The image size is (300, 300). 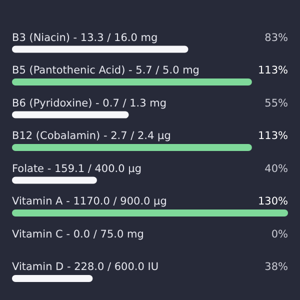 I want to click on data-label: 38%, so click(x=276, y=267).